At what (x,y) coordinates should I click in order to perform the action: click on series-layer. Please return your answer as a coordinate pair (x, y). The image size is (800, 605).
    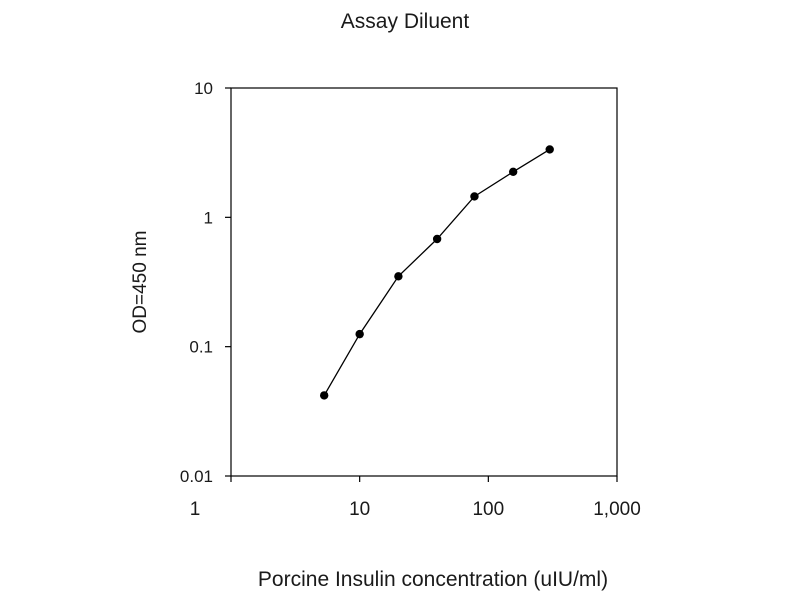
    Looking at the image, I should click on (436, 272).